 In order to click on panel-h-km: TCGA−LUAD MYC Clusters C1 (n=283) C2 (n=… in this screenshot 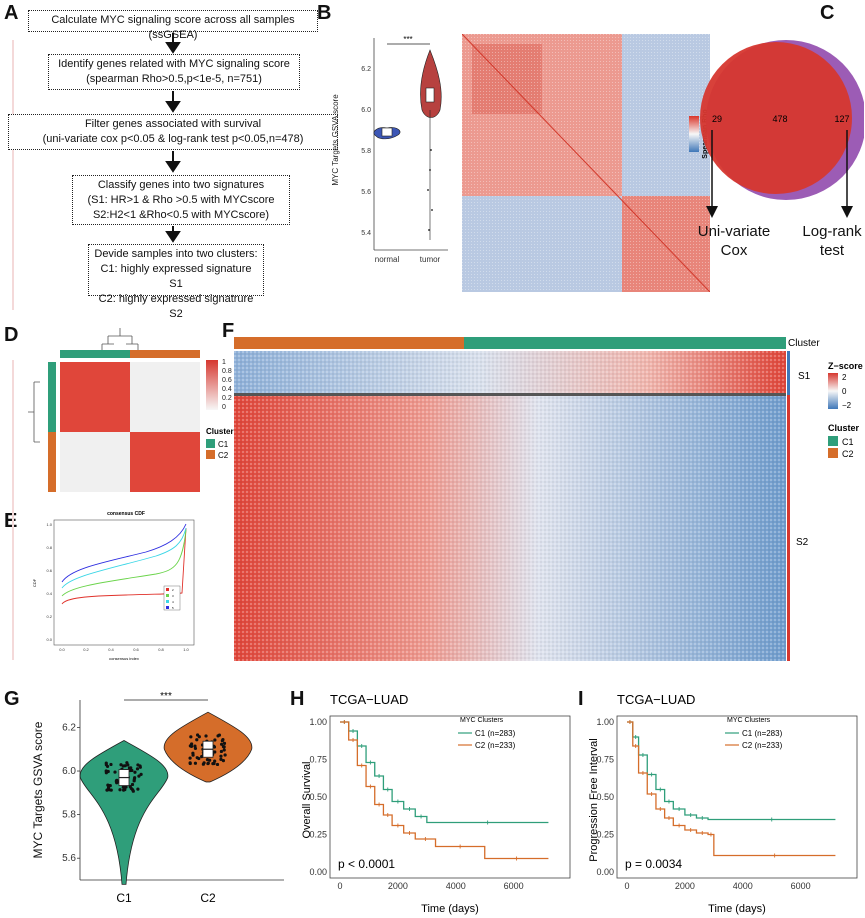, I will do `click(436, 803)`.